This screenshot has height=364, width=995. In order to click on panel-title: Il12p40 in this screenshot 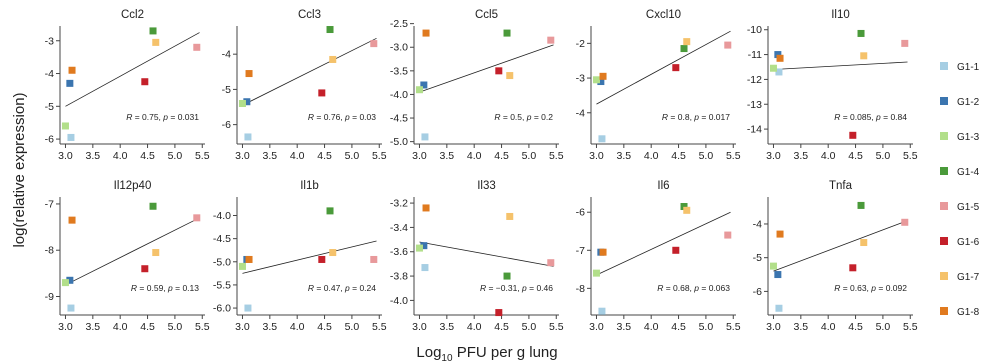, I will do `click(133, 186)`.